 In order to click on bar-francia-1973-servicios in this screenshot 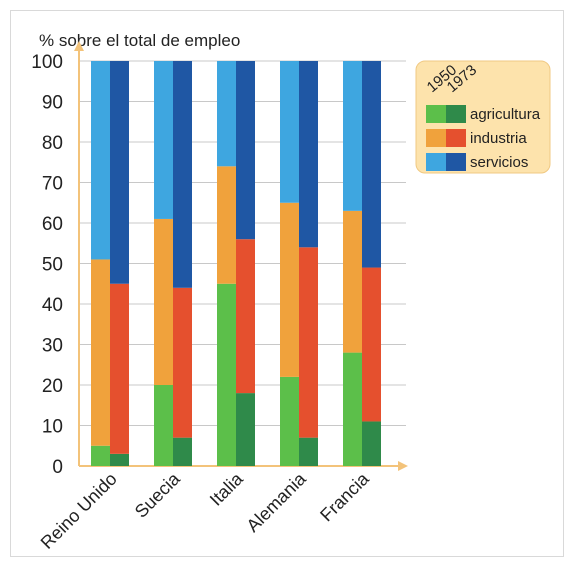, I will do `click(371, 164)`.